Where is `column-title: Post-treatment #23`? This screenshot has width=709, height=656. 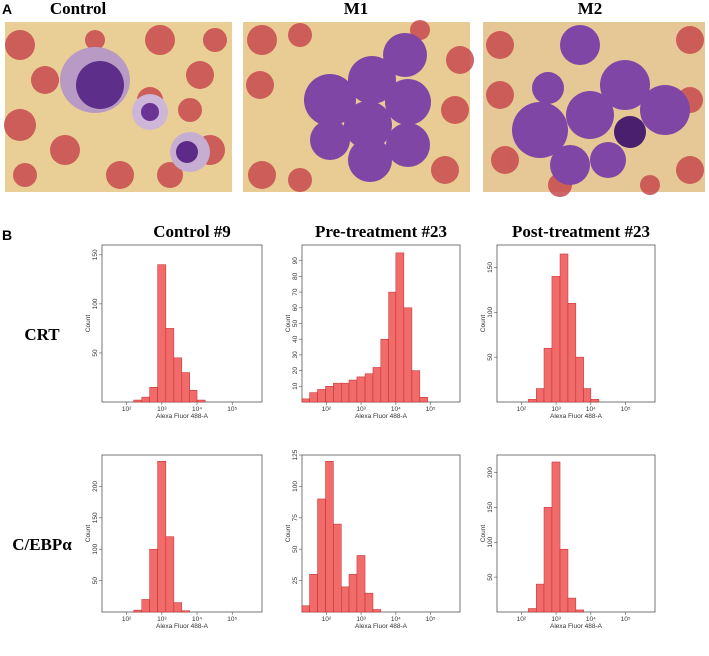 column-title: Post-treatment #23 is located at coordinates (581, 231).